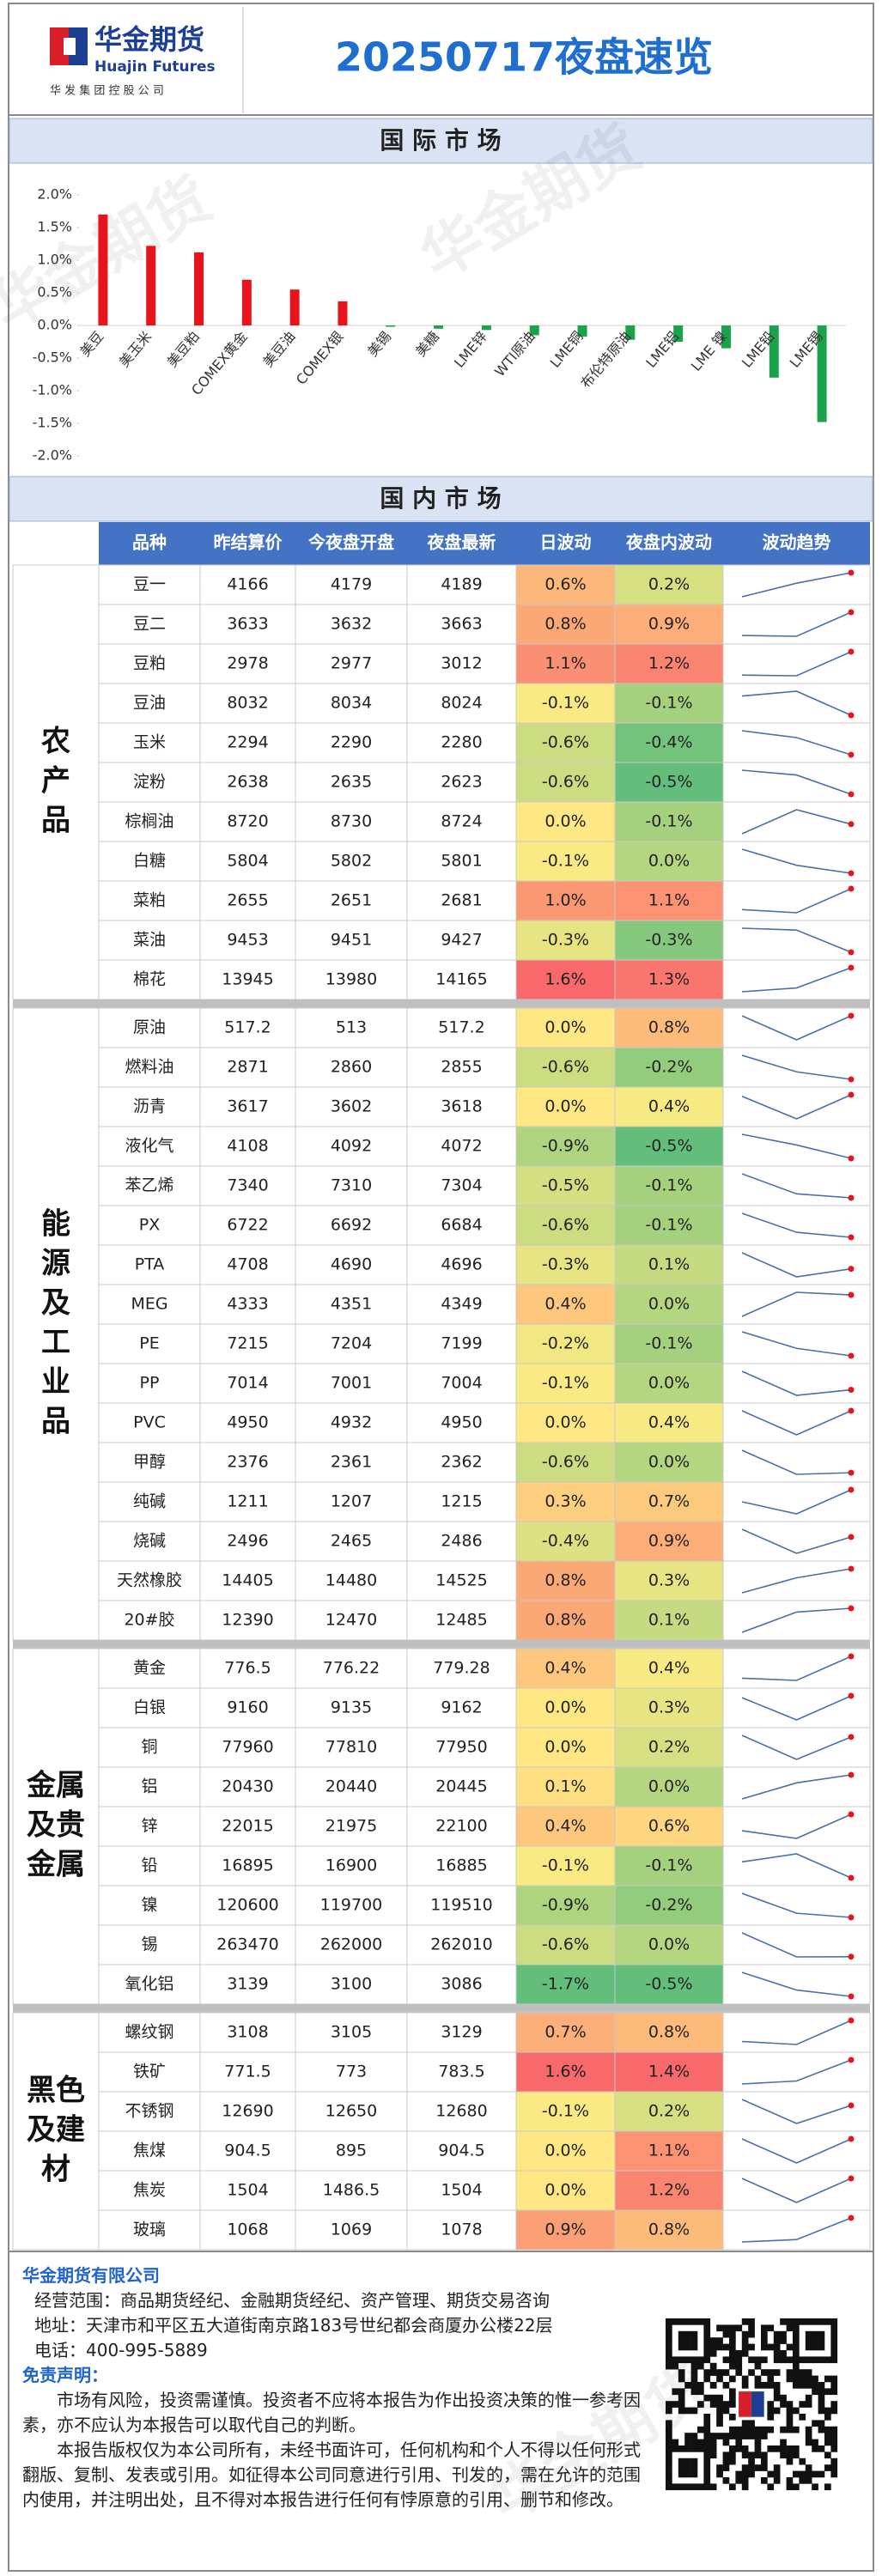 The height and width of the screenshot is (2576, 882). What do you see at coordinates (669, 900) in the screenshot?
I see `cell-value: 1.1%` at bounding box center [669, 900].